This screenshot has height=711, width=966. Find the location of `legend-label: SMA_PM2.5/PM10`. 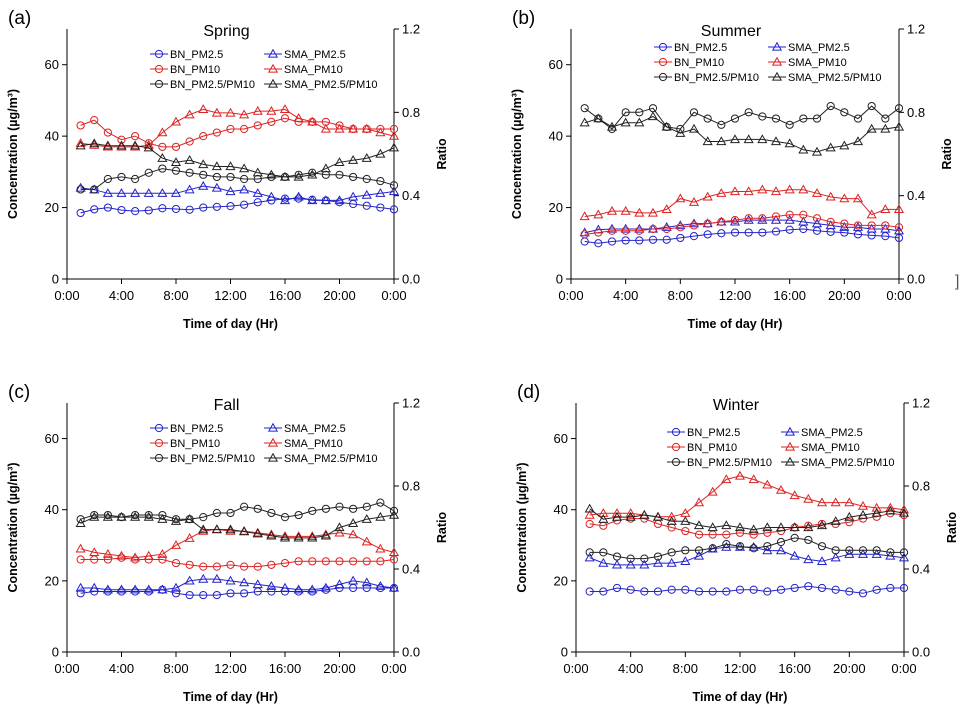

legend-label: SMA_PM2.5/PM10 is located at coordinates (835, 78).